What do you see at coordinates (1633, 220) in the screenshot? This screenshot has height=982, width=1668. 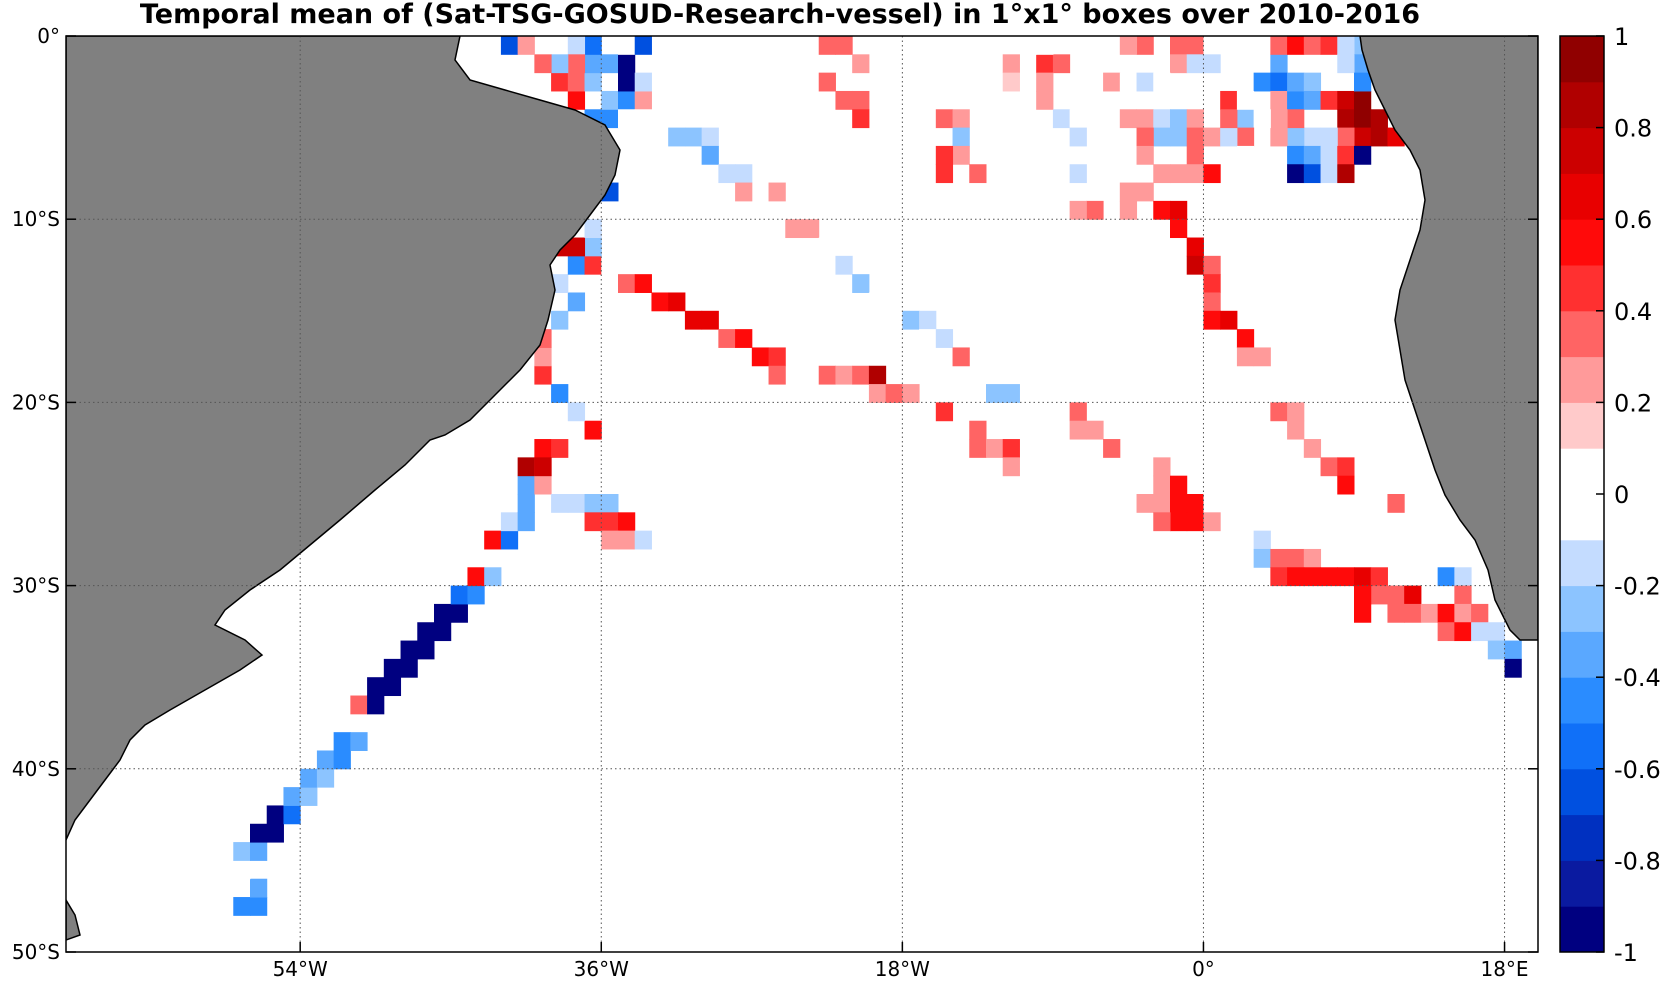 I see `colorbar-label: 0.6` at bounding box center [1633, 220].